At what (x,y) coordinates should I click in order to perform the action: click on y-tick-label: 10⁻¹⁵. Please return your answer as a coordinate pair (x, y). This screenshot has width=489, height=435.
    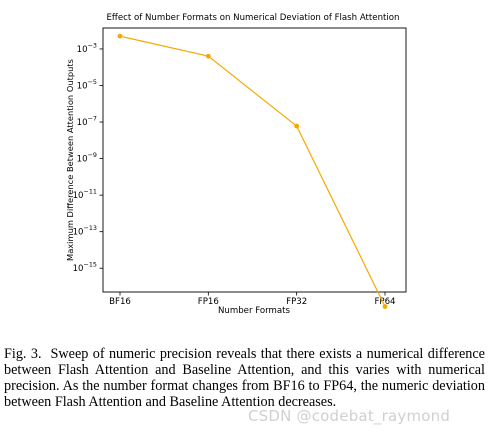
    Looking at the image, I should click on (85, 268).